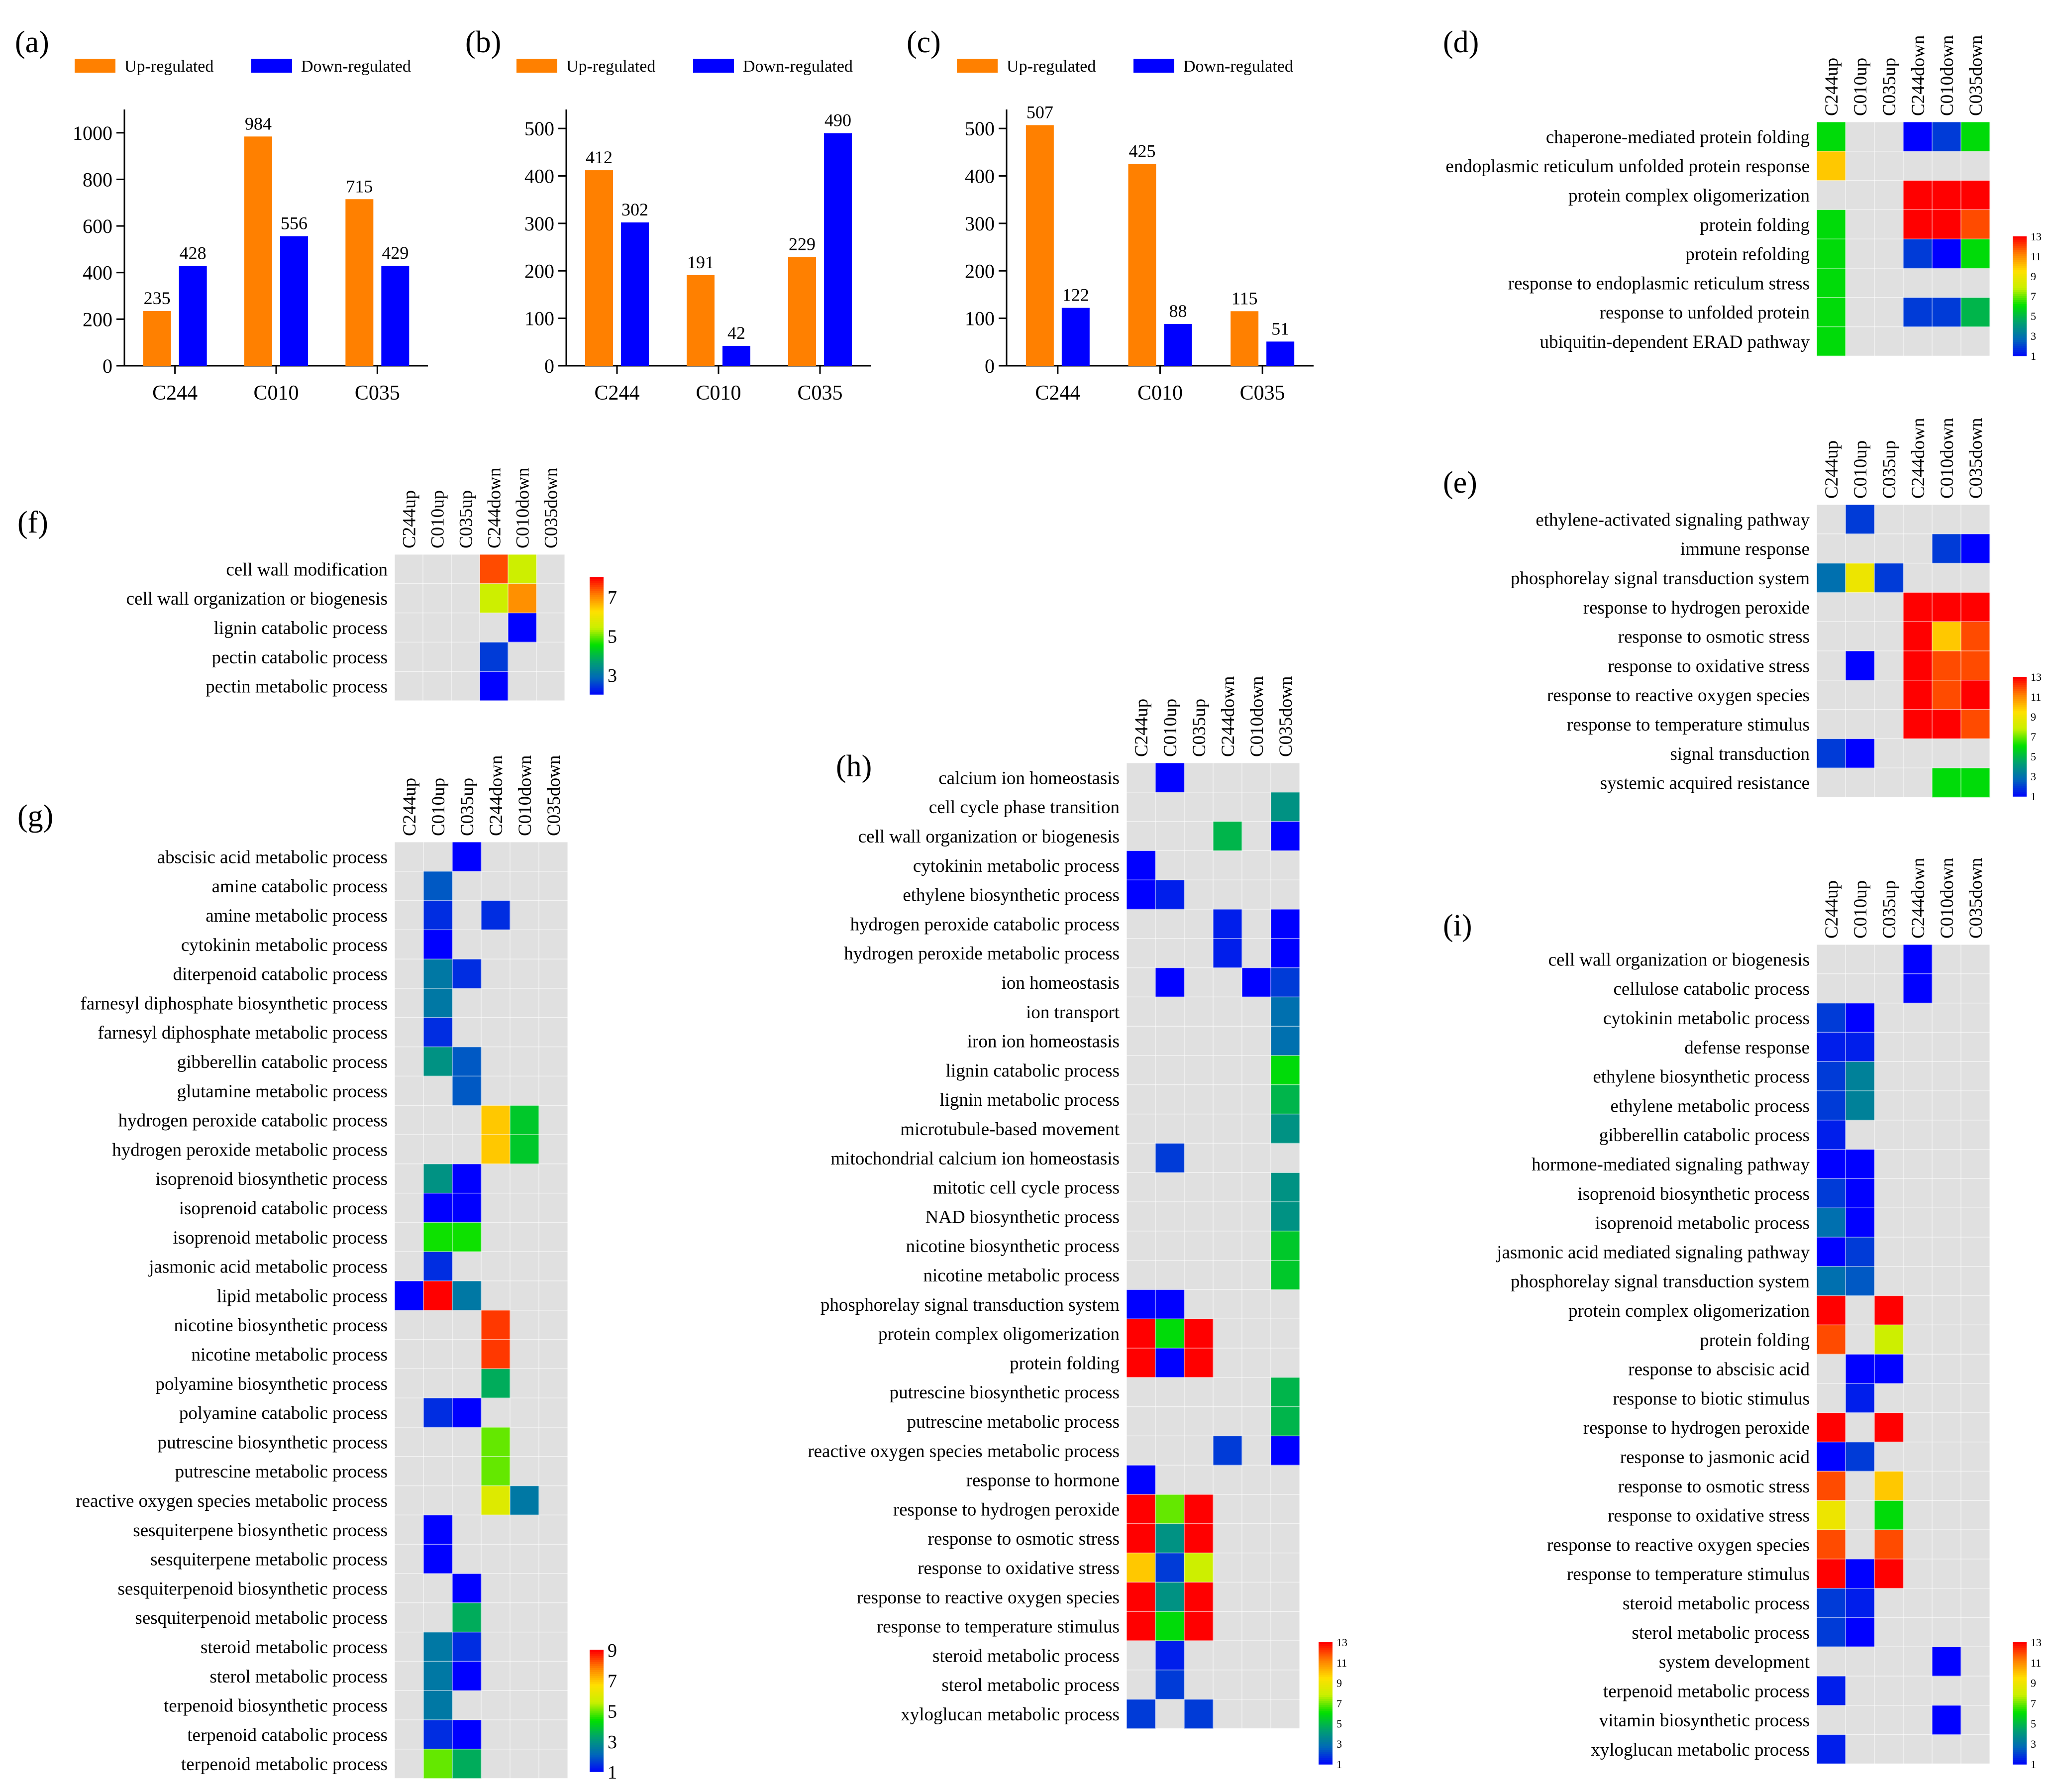  What do you see at coordinates (2033, 776) in the screenshot?
I see `color-scale-tick-label: 3` at bounding box center [2033, 776].